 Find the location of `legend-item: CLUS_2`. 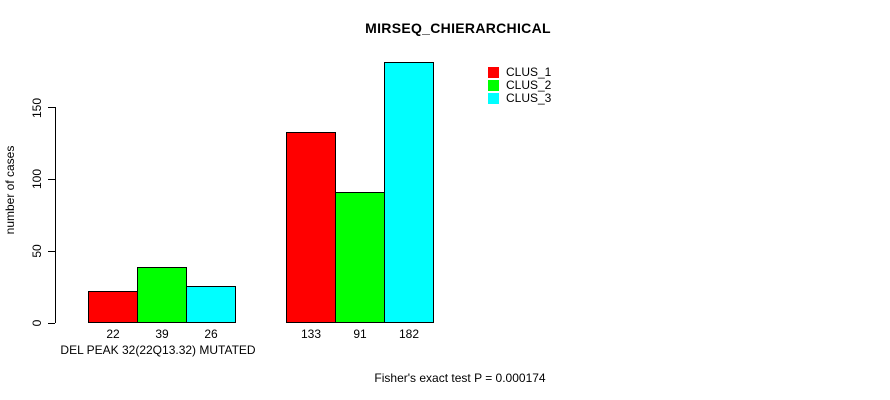

legend-item: CLUS_2 is located at coordinates (519, 85).